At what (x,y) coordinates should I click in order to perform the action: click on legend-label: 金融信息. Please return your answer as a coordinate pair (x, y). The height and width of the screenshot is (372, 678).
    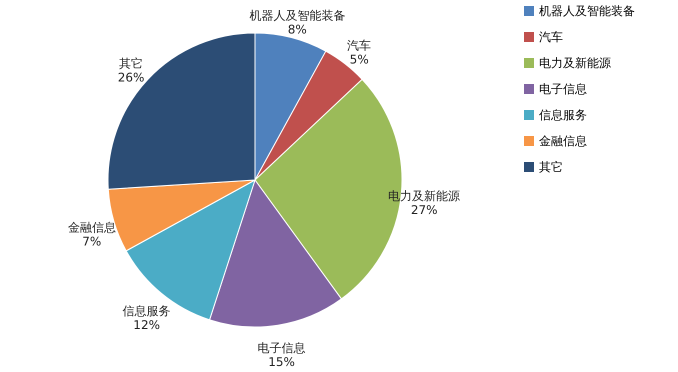
    Looking at the image, I should click on (563, 141).